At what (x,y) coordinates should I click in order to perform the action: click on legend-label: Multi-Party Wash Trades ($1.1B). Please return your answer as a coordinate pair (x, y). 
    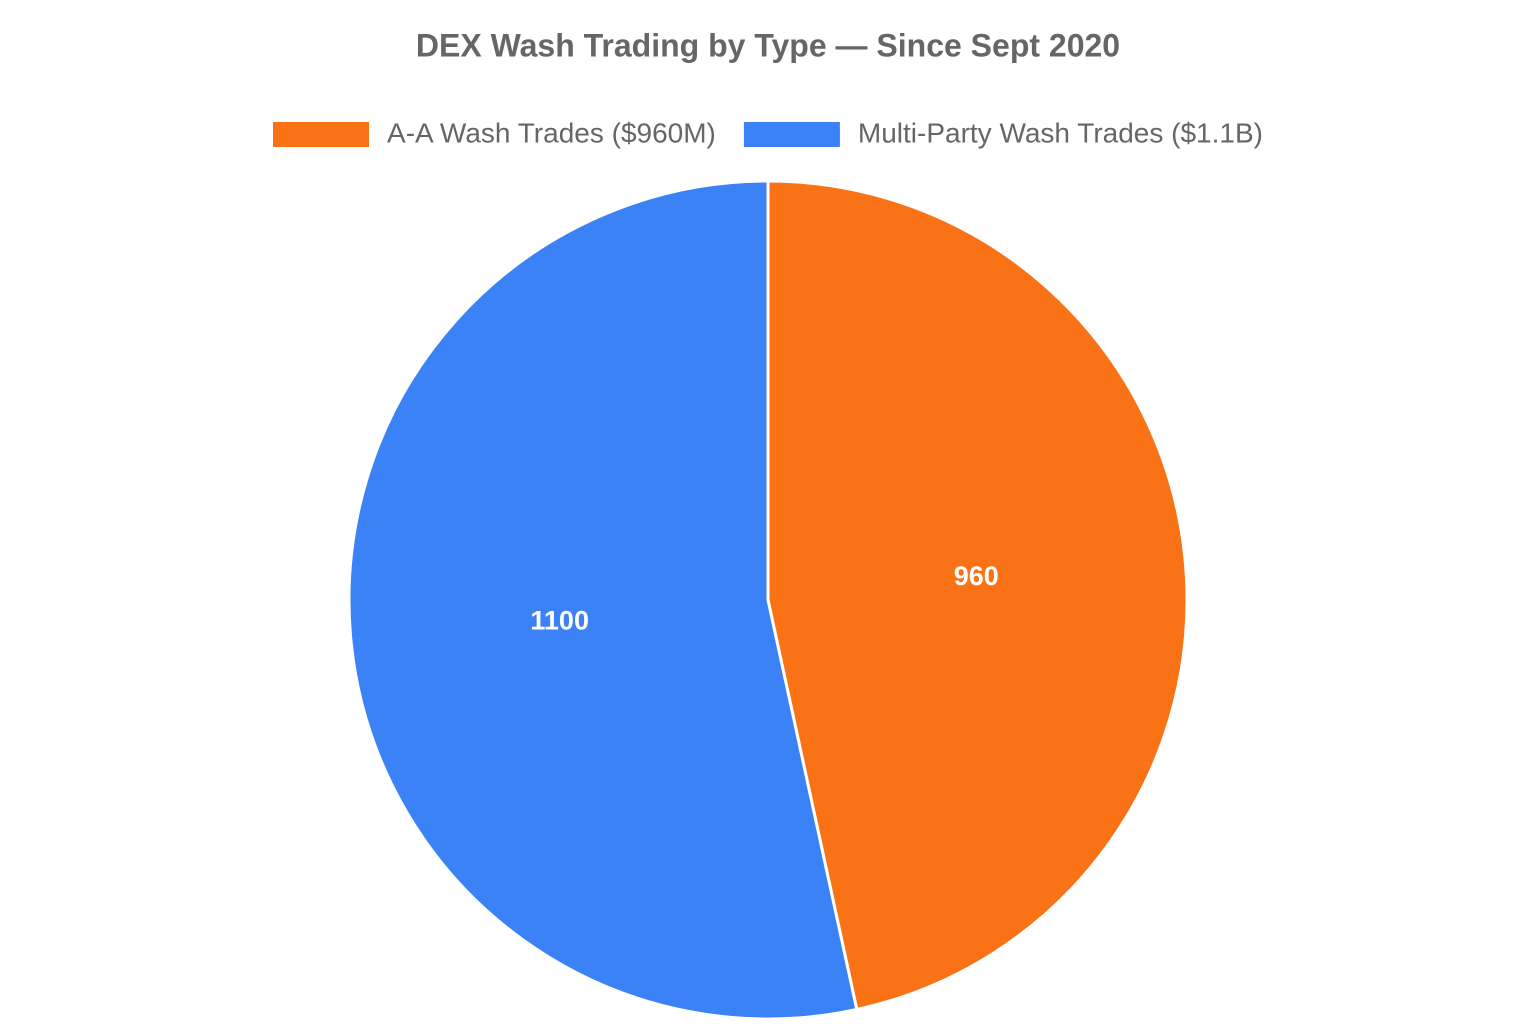
    Looking at the image, I should click on (1060, 132).